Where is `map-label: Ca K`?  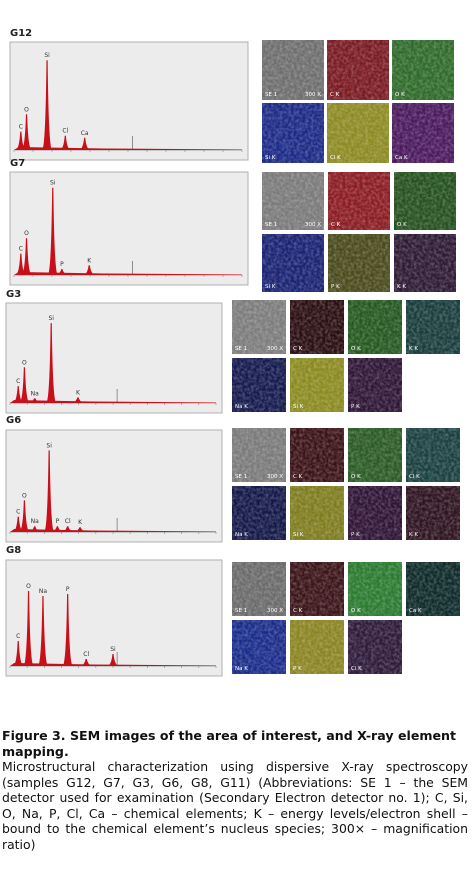
map-label: Ca K is located at coordinates (415, 611).